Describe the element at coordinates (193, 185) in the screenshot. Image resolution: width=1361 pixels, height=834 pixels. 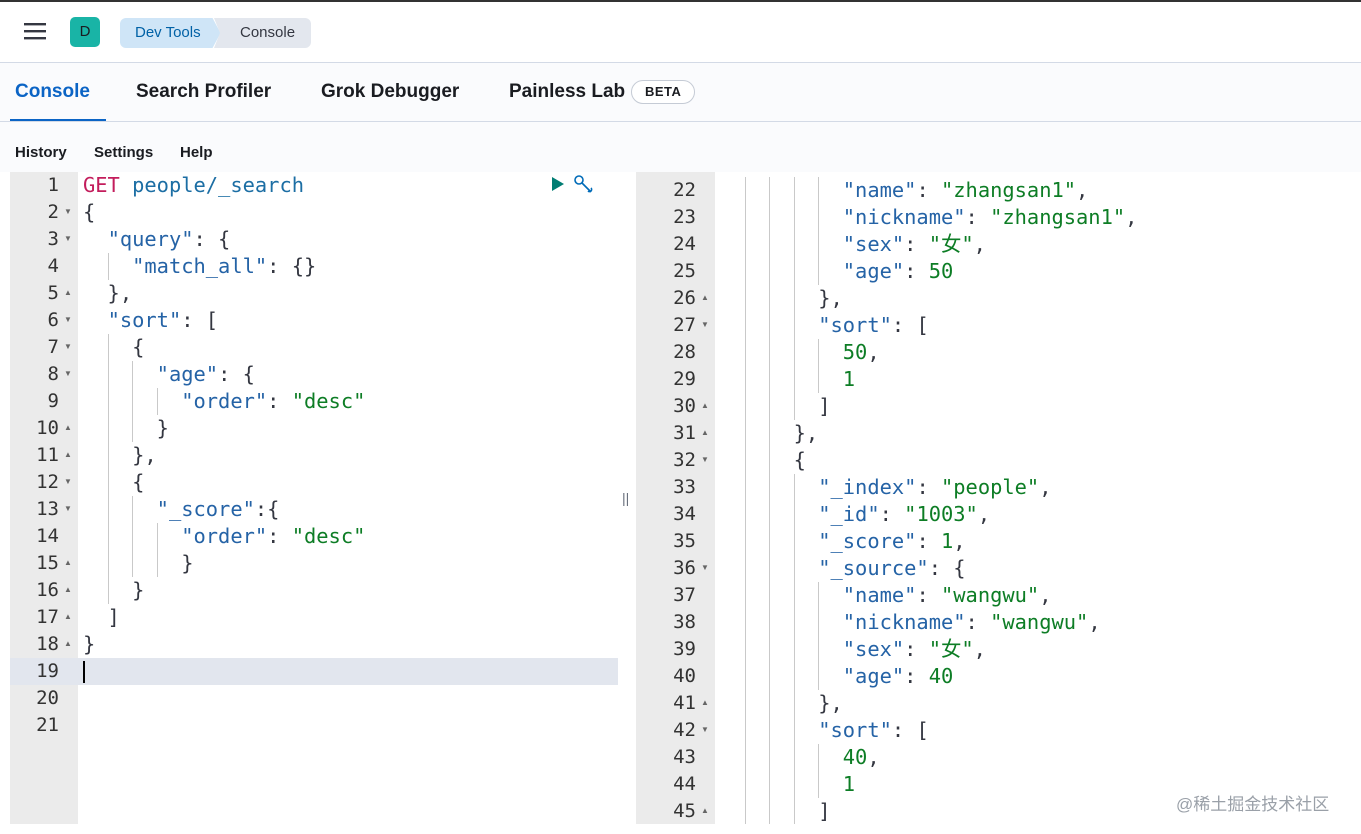
I see `code-line: GET people/_search` at that location.